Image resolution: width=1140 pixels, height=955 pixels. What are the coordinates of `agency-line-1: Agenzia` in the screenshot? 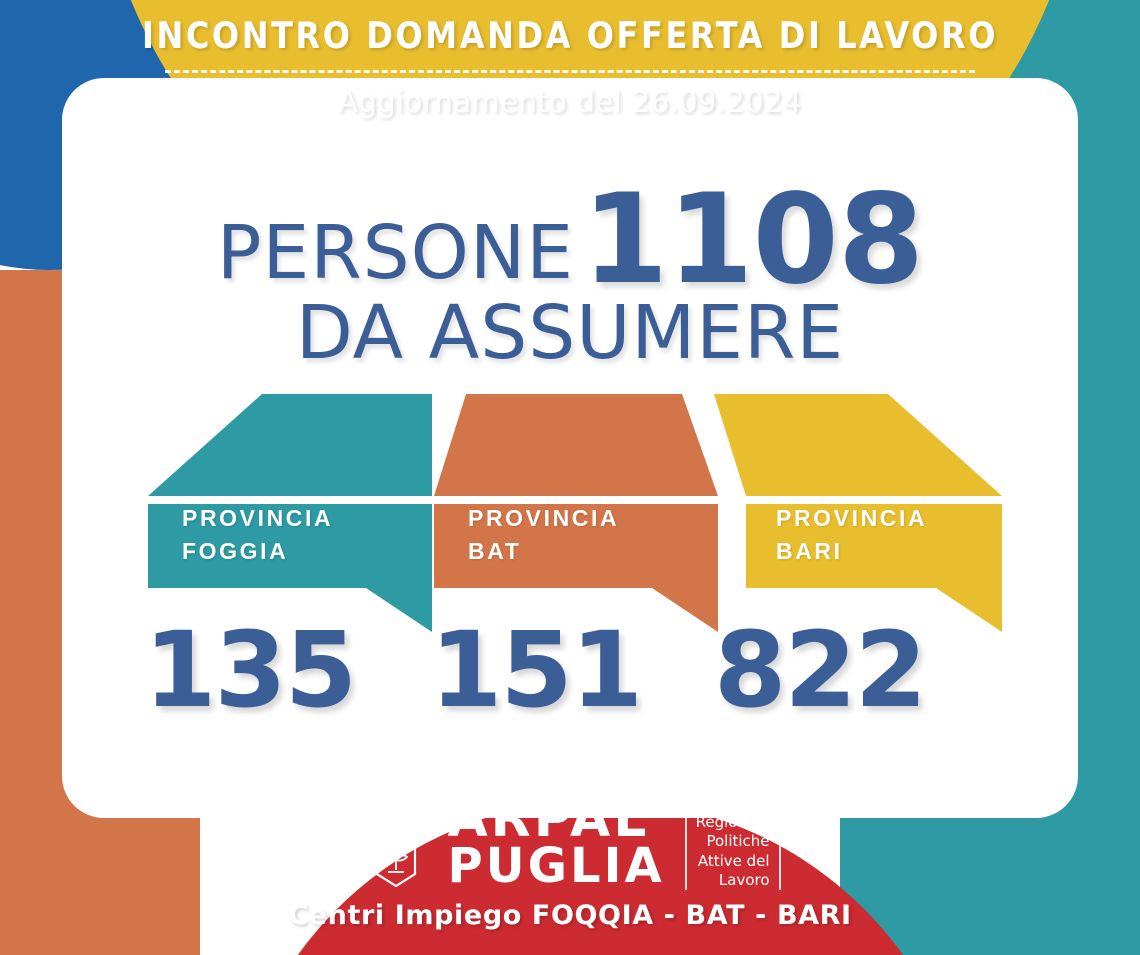 It's located at (739, 803).